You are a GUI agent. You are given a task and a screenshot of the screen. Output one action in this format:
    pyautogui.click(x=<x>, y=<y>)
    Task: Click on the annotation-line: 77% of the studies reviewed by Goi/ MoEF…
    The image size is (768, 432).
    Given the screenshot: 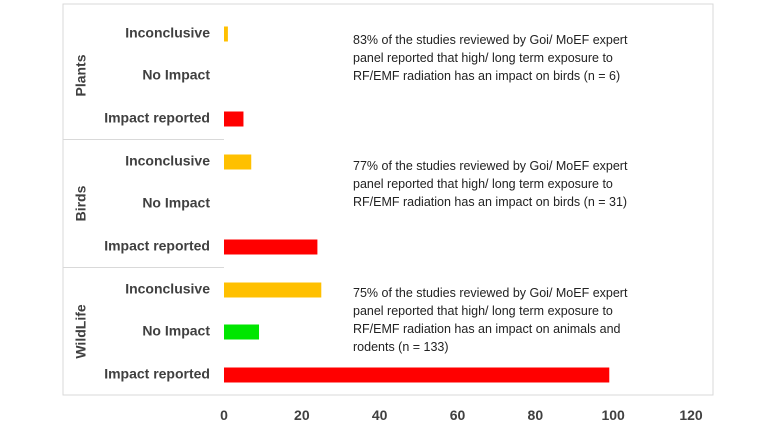 What is the action you would take?
    pyautogui.click(x=490, y=166)
    